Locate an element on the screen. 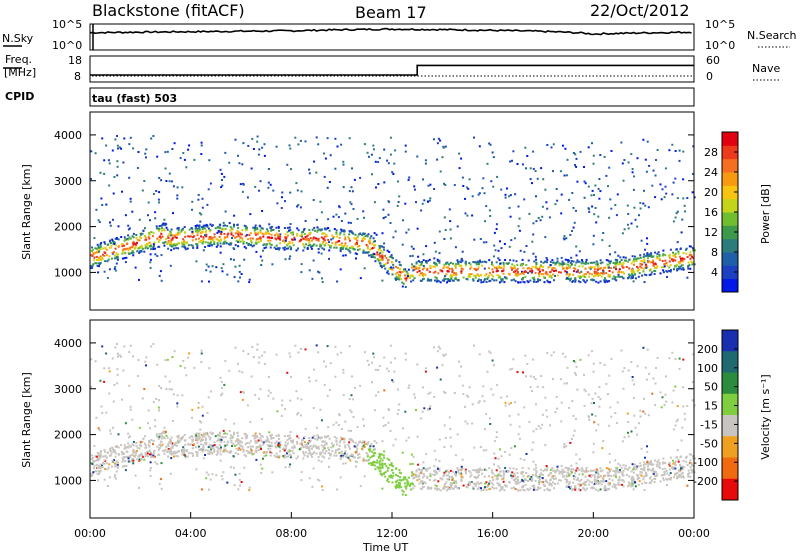 The width and height of the screenshot is (800, 558). power-ylabel: Slant Range [km] is located at coordinates (26, 212).